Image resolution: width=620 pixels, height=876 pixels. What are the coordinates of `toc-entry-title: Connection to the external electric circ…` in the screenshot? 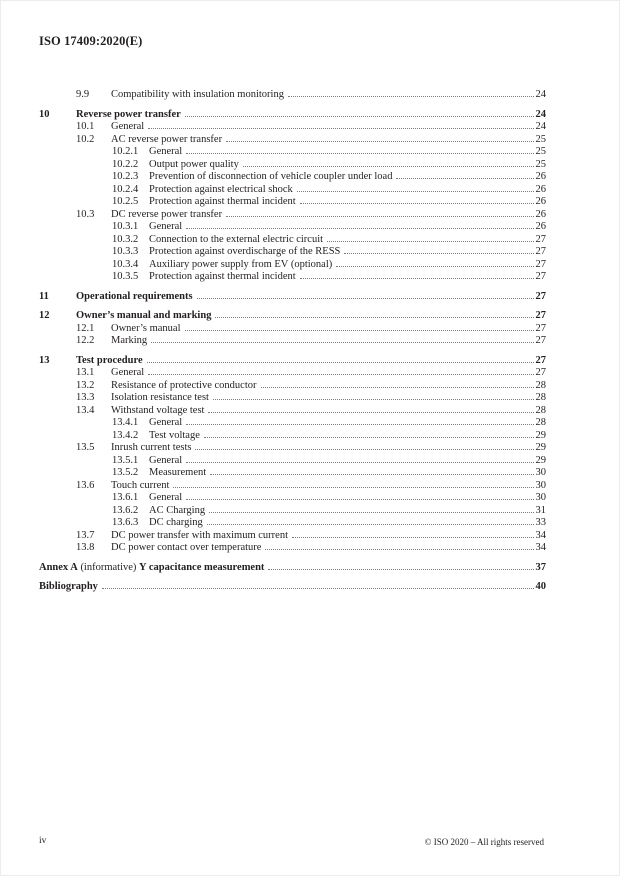 It's located at (236, 239).